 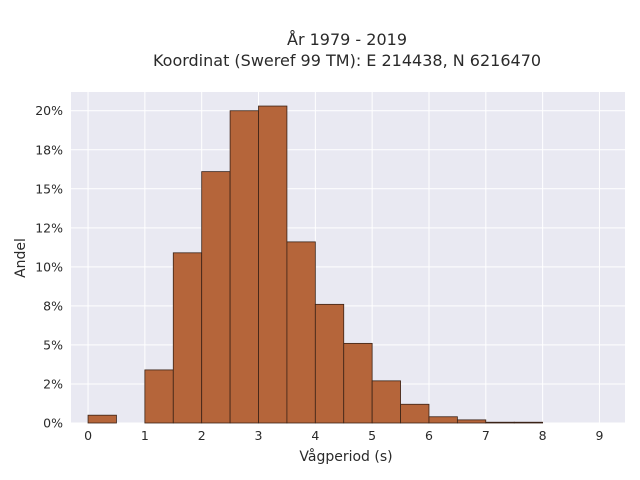 What do you see at coordinates (343, 435) in the screenshot?
I see `x-tick-labels: 0 1 2 3 4 5 6 7 8 9` at bounding box center [343, 435].